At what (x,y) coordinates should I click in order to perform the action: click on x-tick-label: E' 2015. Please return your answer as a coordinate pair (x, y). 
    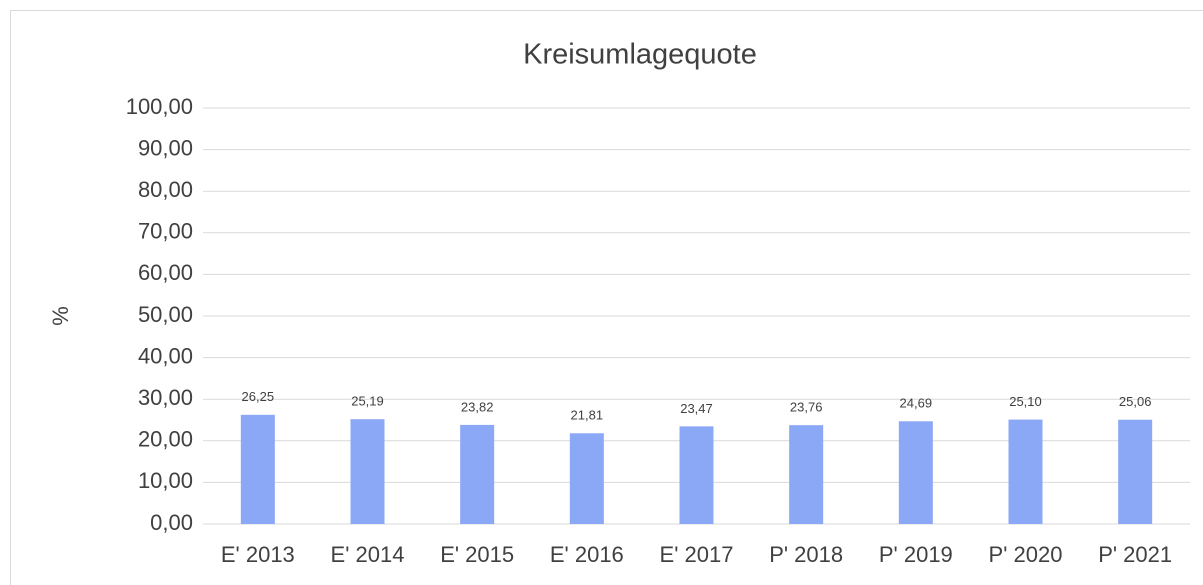
    Looking at the image, I should click on (477, 554).